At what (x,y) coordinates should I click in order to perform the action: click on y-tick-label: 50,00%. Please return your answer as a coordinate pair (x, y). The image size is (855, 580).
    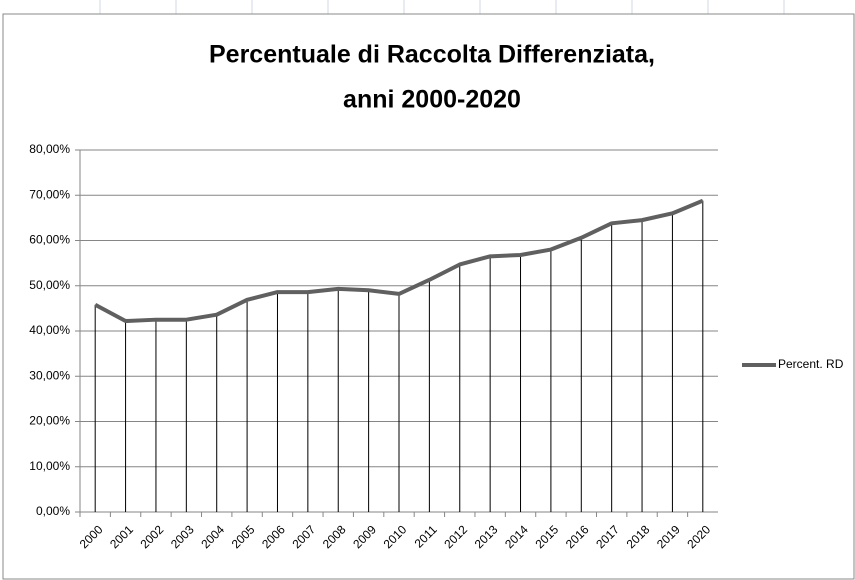
    Looking at the image, I should click on (49, 285).